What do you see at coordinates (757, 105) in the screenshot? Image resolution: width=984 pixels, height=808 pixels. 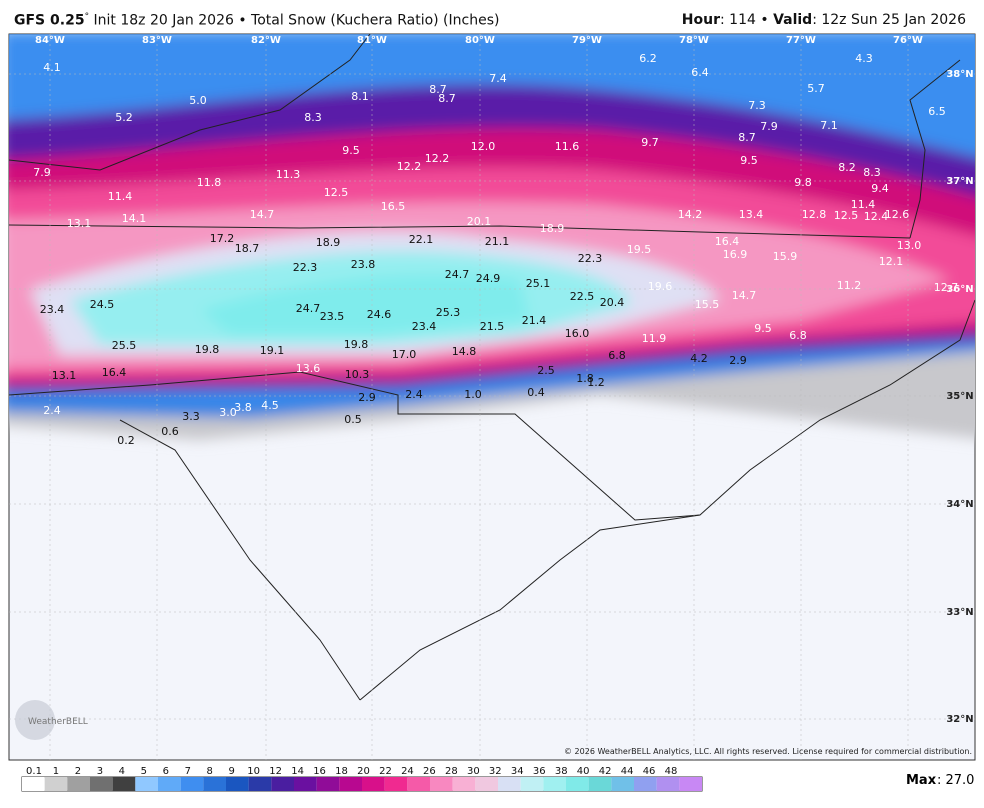 I see `snow-value: 7.3` at bounding box center [757, 105].